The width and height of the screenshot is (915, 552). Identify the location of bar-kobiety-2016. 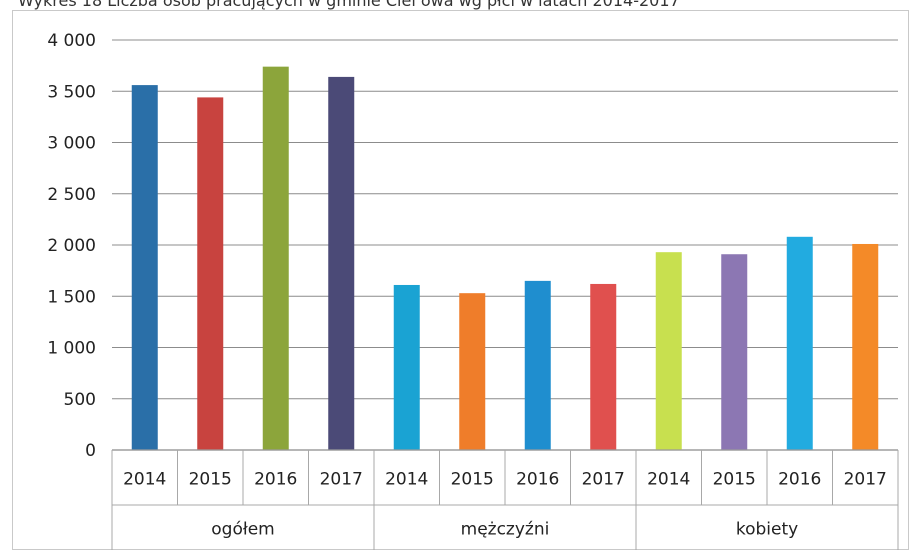
(799, 343).